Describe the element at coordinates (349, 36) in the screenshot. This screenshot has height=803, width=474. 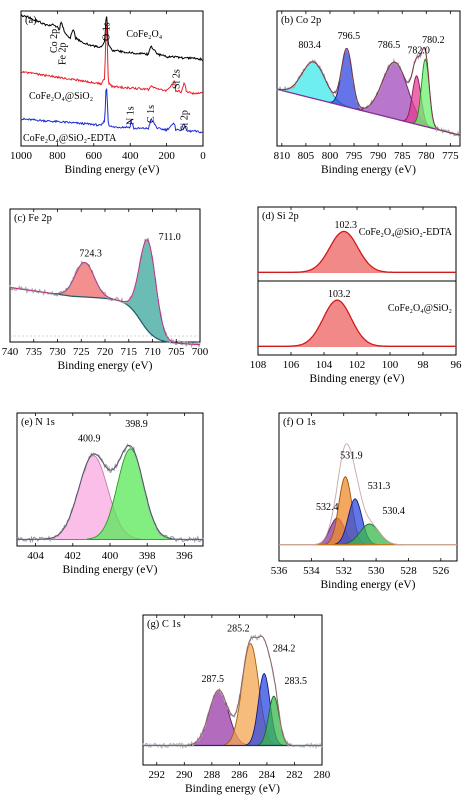
I see `peak-label: 796.5` at that location.